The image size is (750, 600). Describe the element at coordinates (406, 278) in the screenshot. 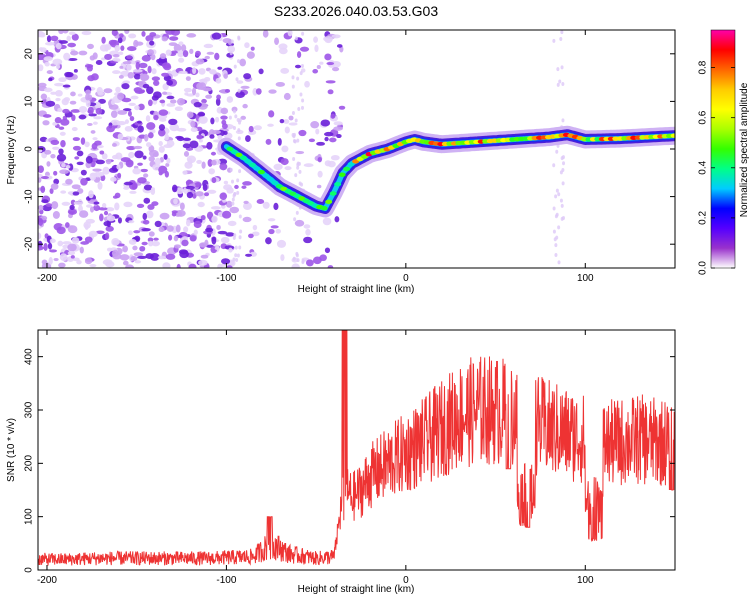

I see `spectrogram-xtick-label: 0` at that location.